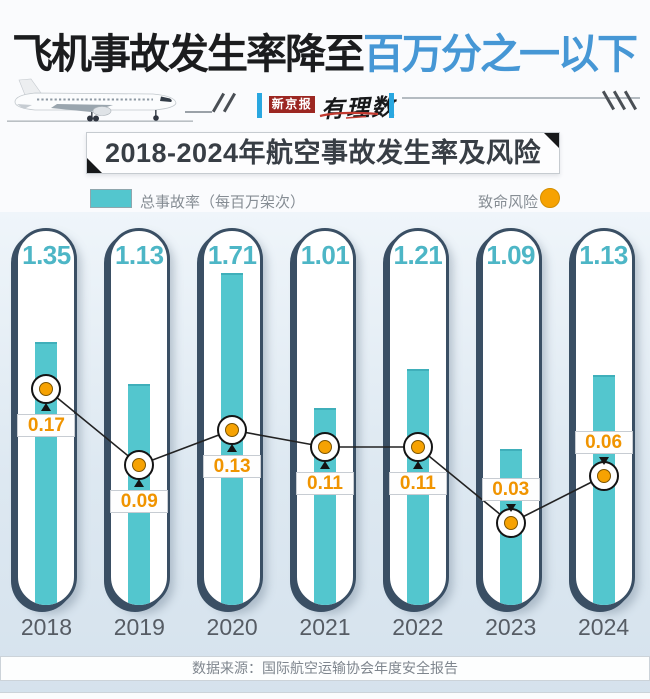 The image size is (650, 699). What do you see at coordinates (46, 627) in the screenshot?
I see `year-label: 2018` at bounding box center [46, 627].